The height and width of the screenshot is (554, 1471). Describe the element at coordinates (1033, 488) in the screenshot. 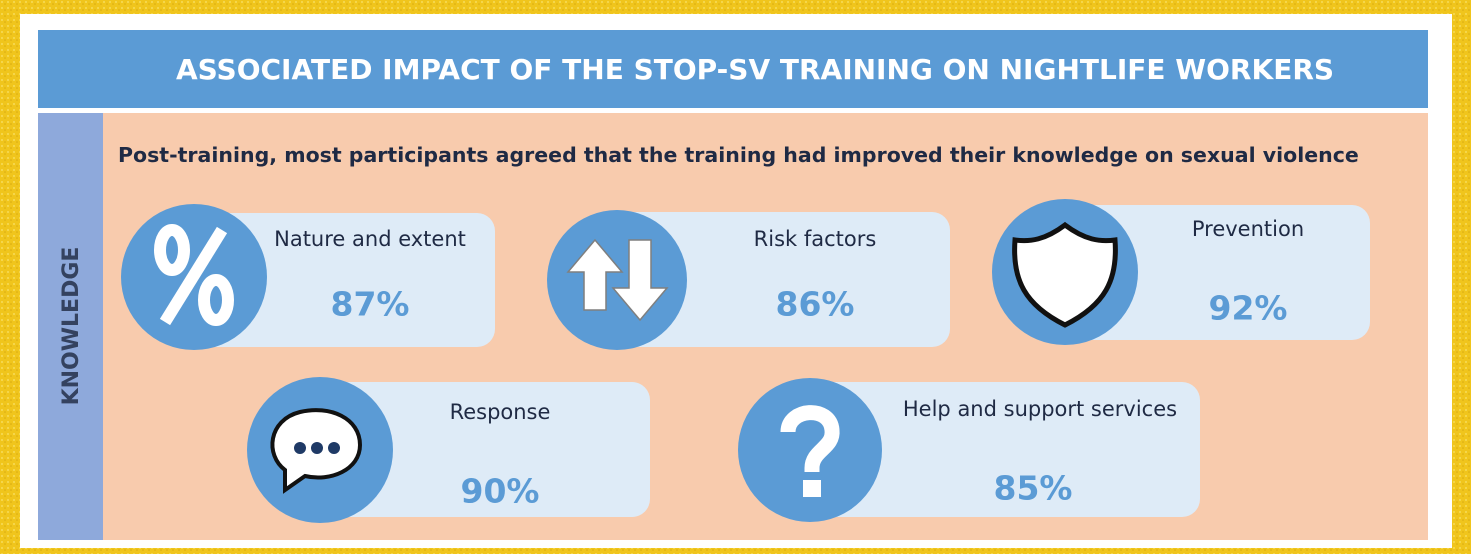

I see `item-value: 85%` at that location.